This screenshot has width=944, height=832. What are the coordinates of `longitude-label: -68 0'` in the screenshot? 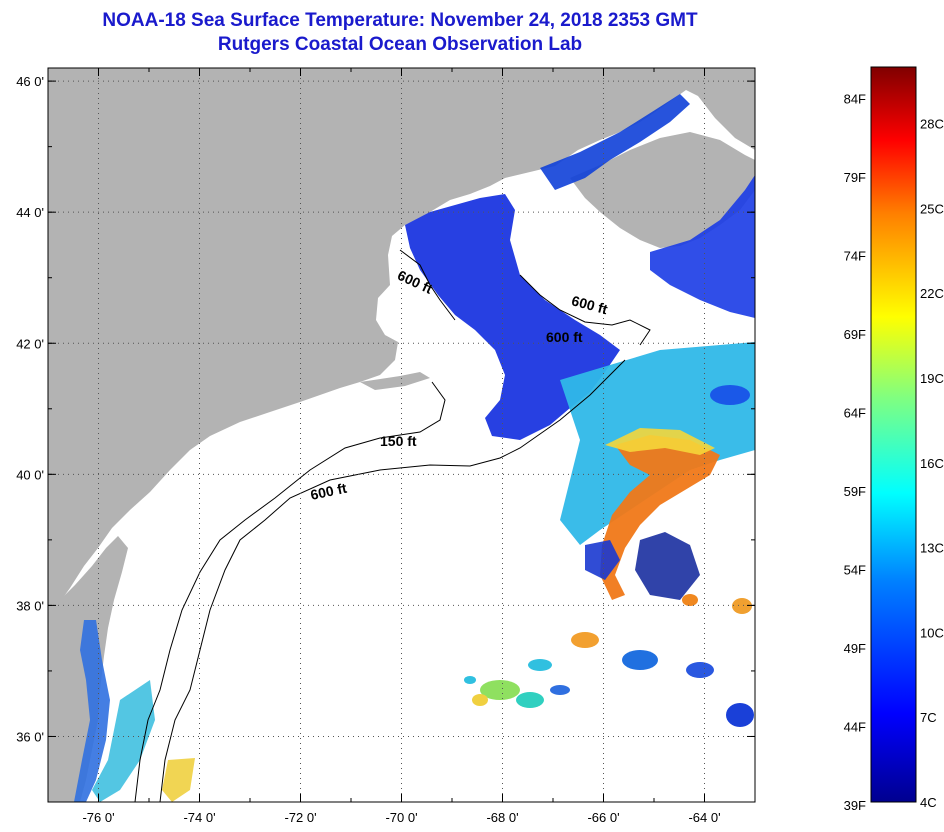 It's located at (502, 817).